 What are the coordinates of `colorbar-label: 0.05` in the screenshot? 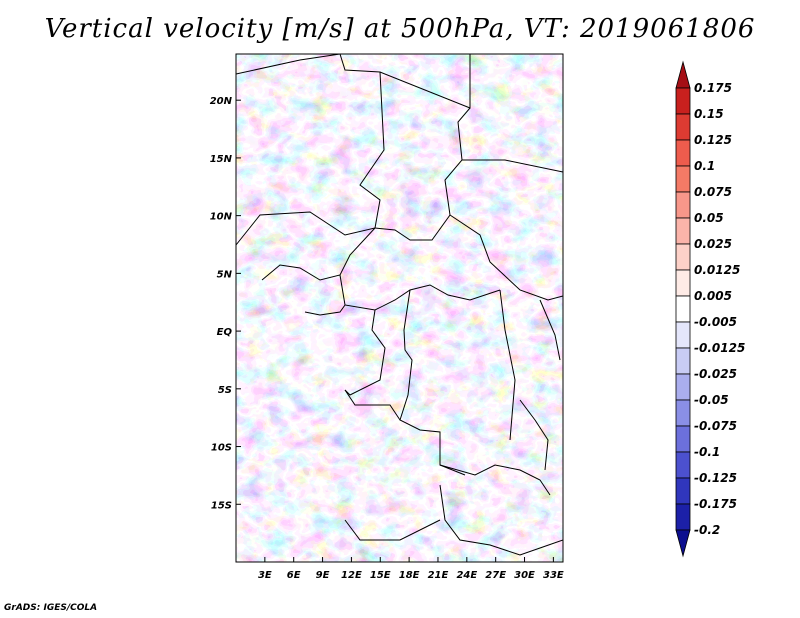 It's located at (709, 218).